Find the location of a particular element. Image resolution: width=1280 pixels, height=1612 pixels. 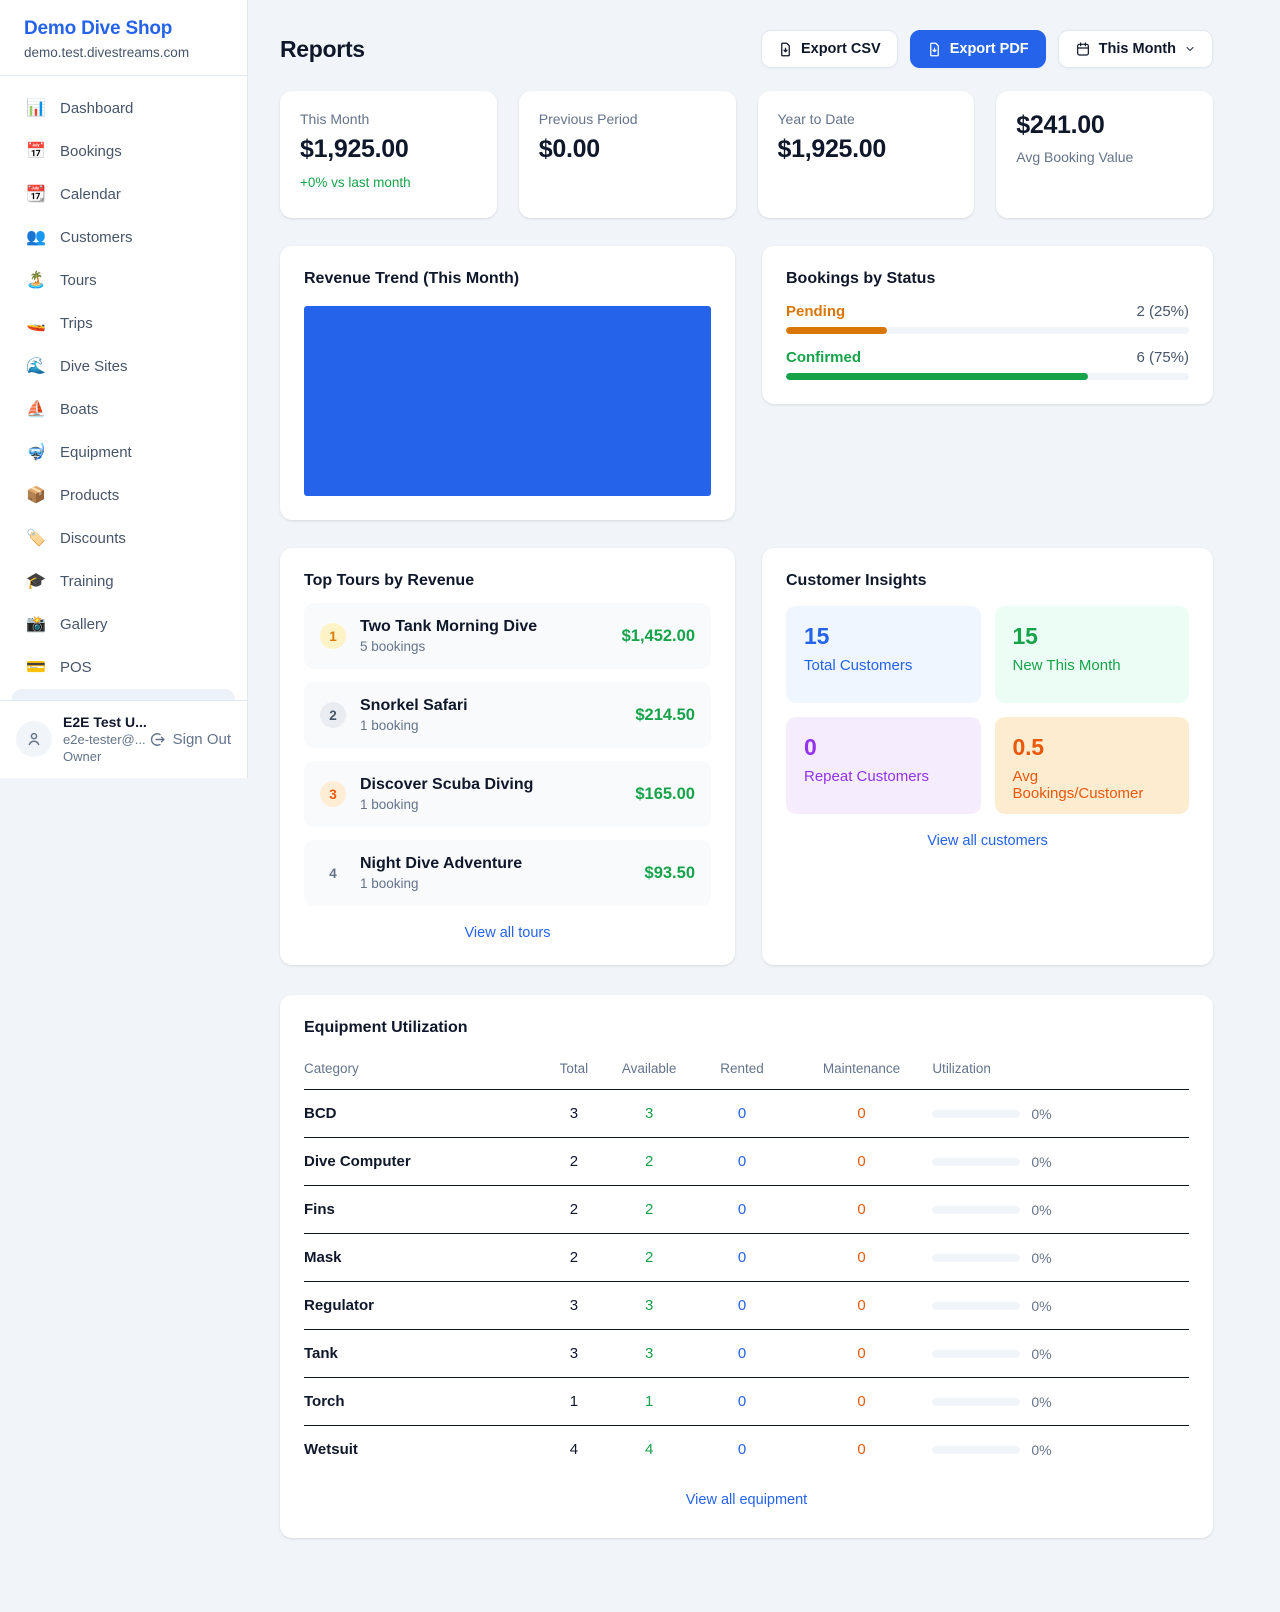

sidebar-item-customers: 👥 Customers is located at coordinates (123, 237).